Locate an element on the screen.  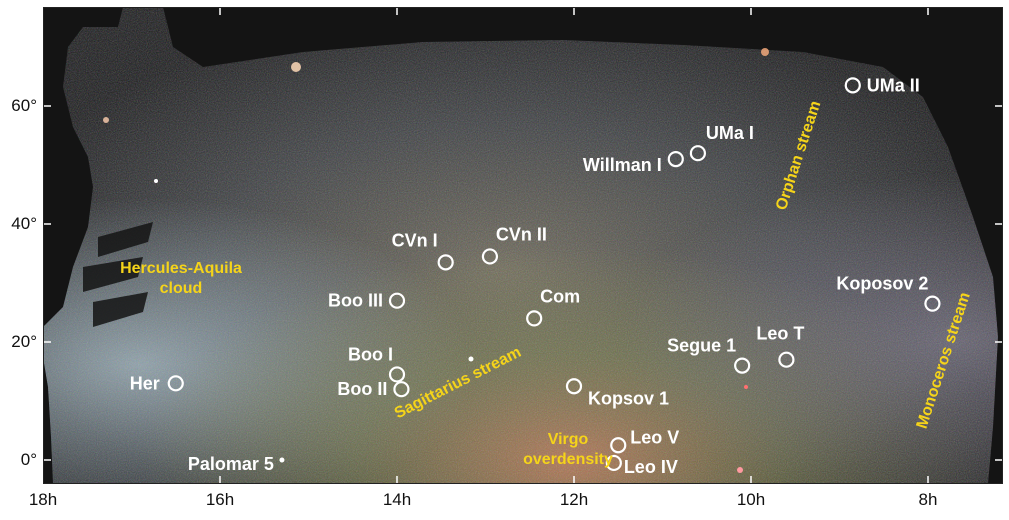
object-label: Leo IV is located at coordinates (651, 467).